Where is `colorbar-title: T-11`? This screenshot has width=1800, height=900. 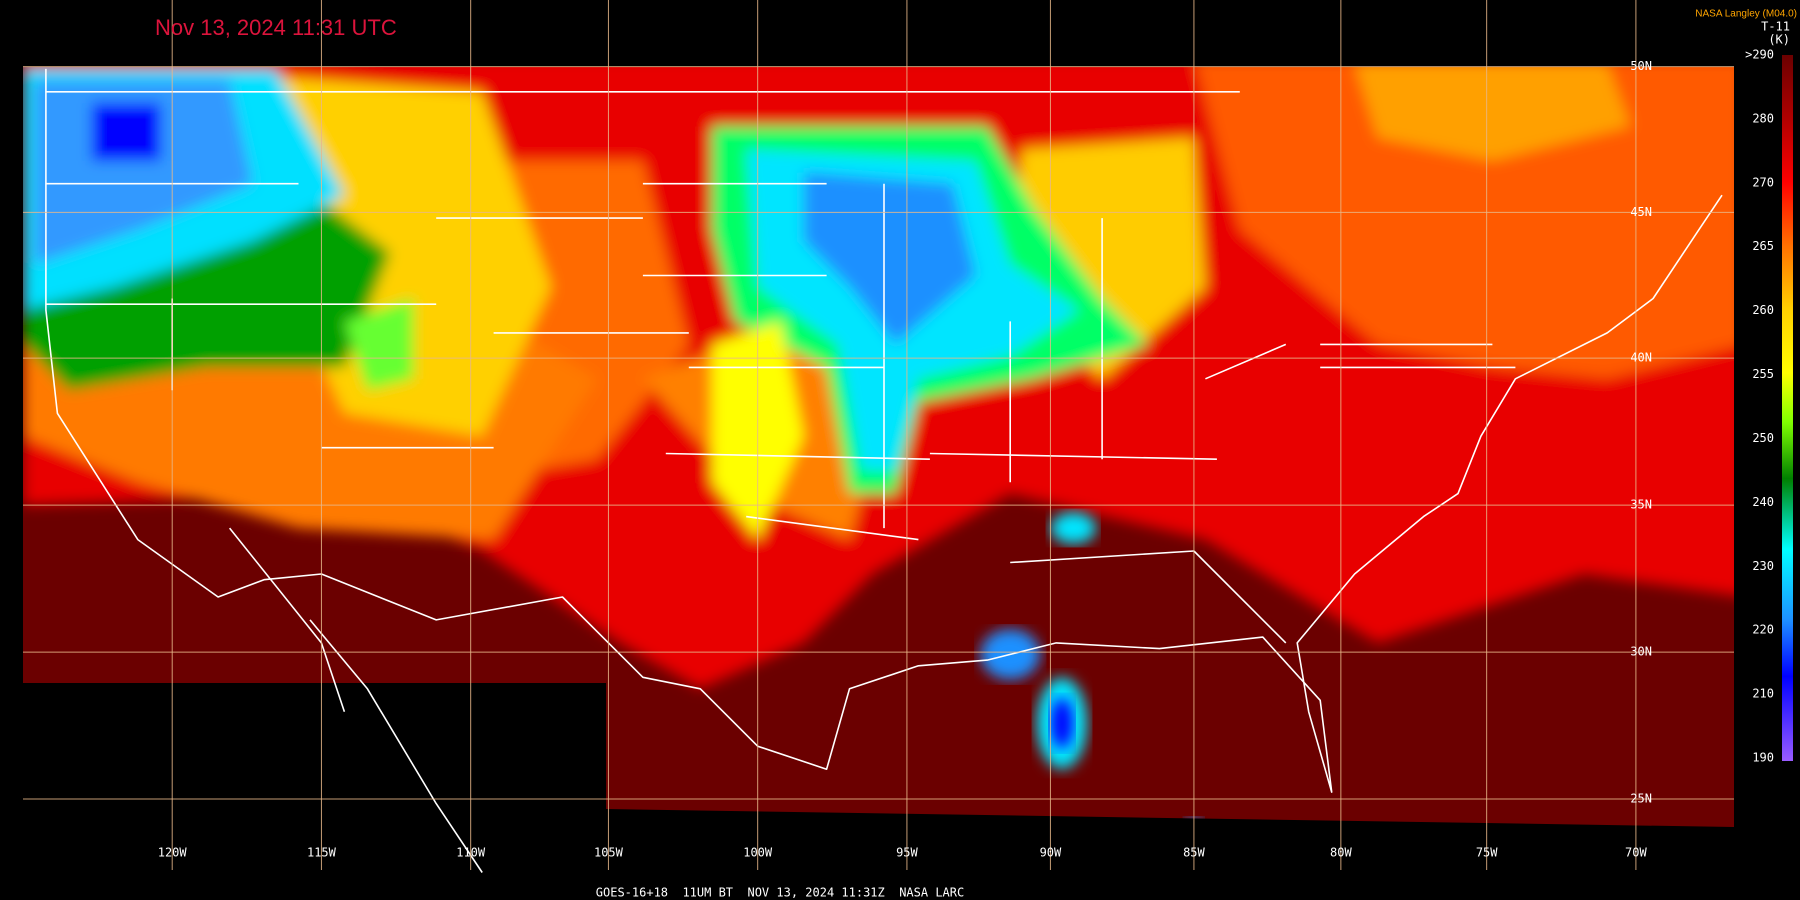
colorbar-title: T-11 is located at coordinates (1775, 27).